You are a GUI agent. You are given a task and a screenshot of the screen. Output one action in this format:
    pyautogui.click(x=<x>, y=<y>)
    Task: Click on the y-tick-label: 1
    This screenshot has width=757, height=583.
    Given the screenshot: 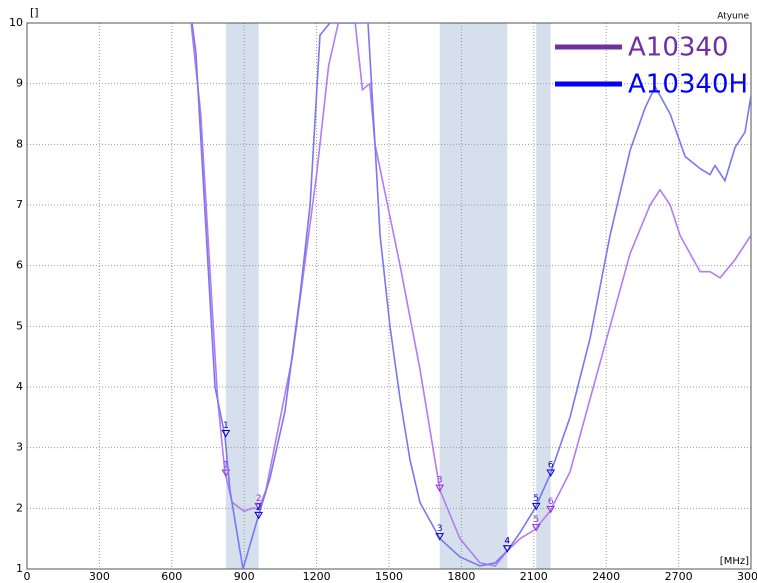 What is the action you would take?
    pyautogui.click(x=19, y=568)
    